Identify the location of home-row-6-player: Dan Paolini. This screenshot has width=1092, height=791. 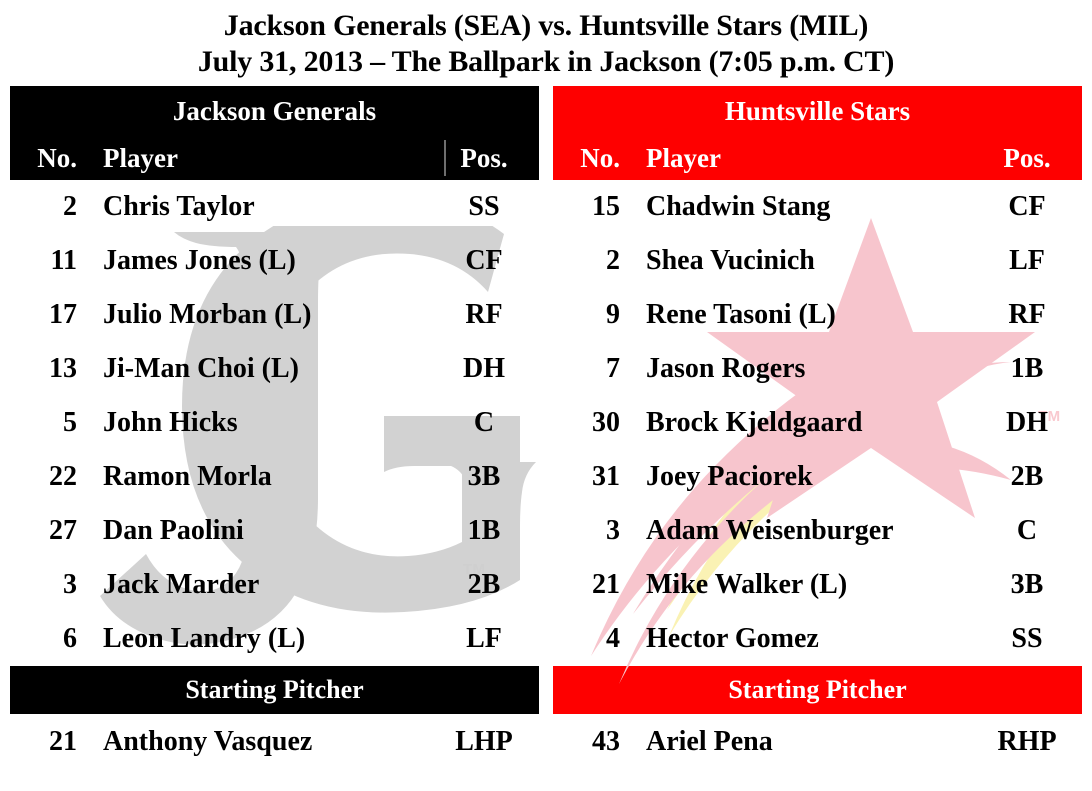
(173, 530).